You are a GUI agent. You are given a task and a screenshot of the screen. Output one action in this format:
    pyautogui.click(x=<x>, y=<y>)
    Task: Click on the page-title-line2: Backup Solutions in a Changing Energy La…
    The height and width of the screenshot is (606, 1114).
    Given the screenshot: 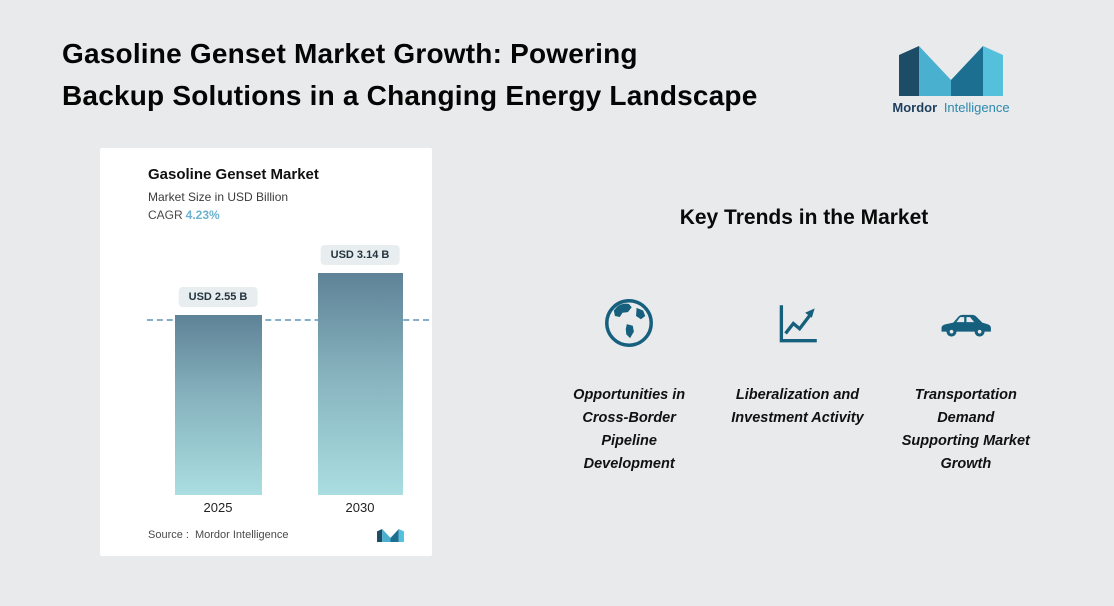 What is the action you would take?
    pyautogui.click(x=410, y=95)
    